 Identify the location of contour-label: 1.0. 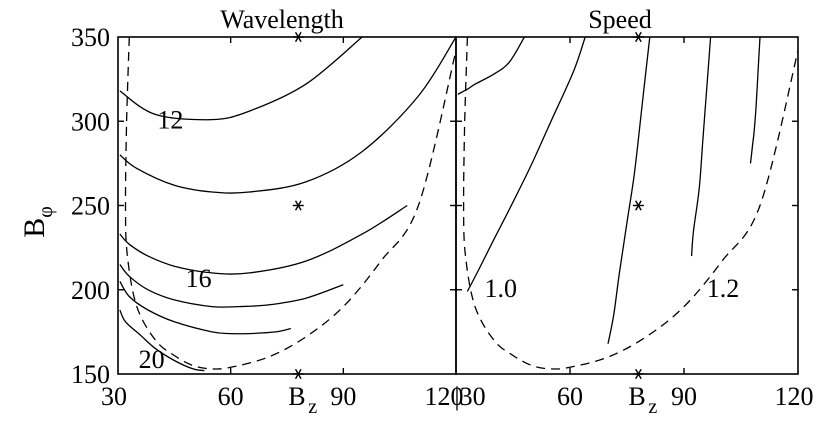
(501, 288).